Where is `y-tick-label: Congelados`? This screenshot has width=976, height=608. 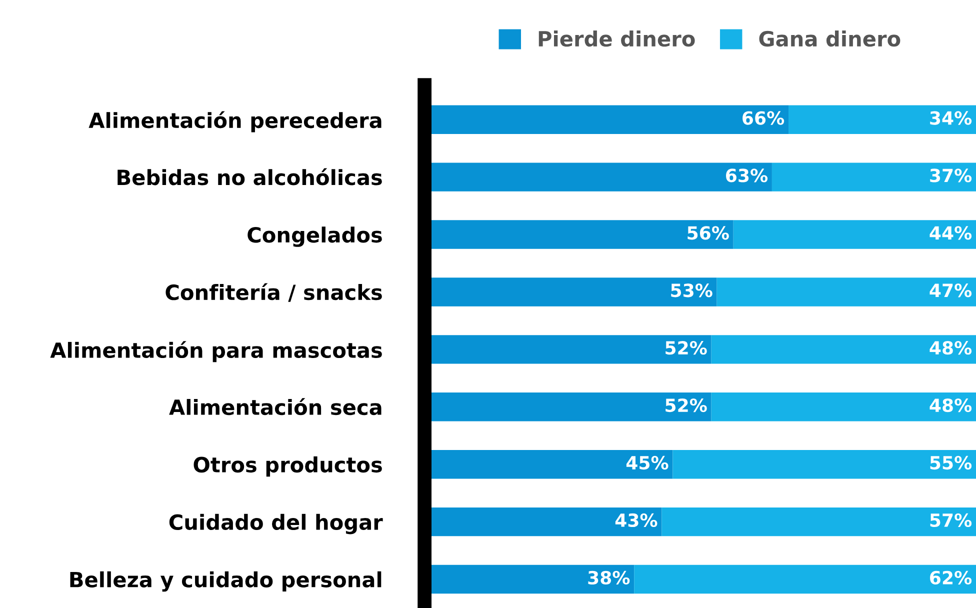
y-tick-label: Congelados is located at coordinates (315, 236).